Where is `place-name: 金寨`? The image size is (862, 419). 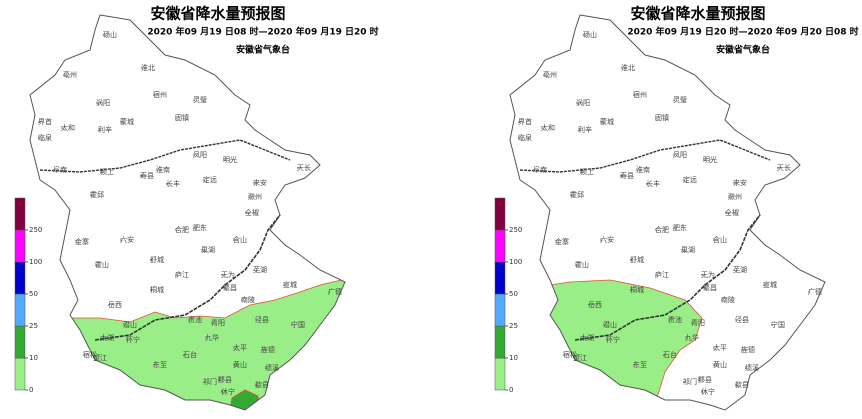
place-name: 金寨 is located at coordinates (562, 241).